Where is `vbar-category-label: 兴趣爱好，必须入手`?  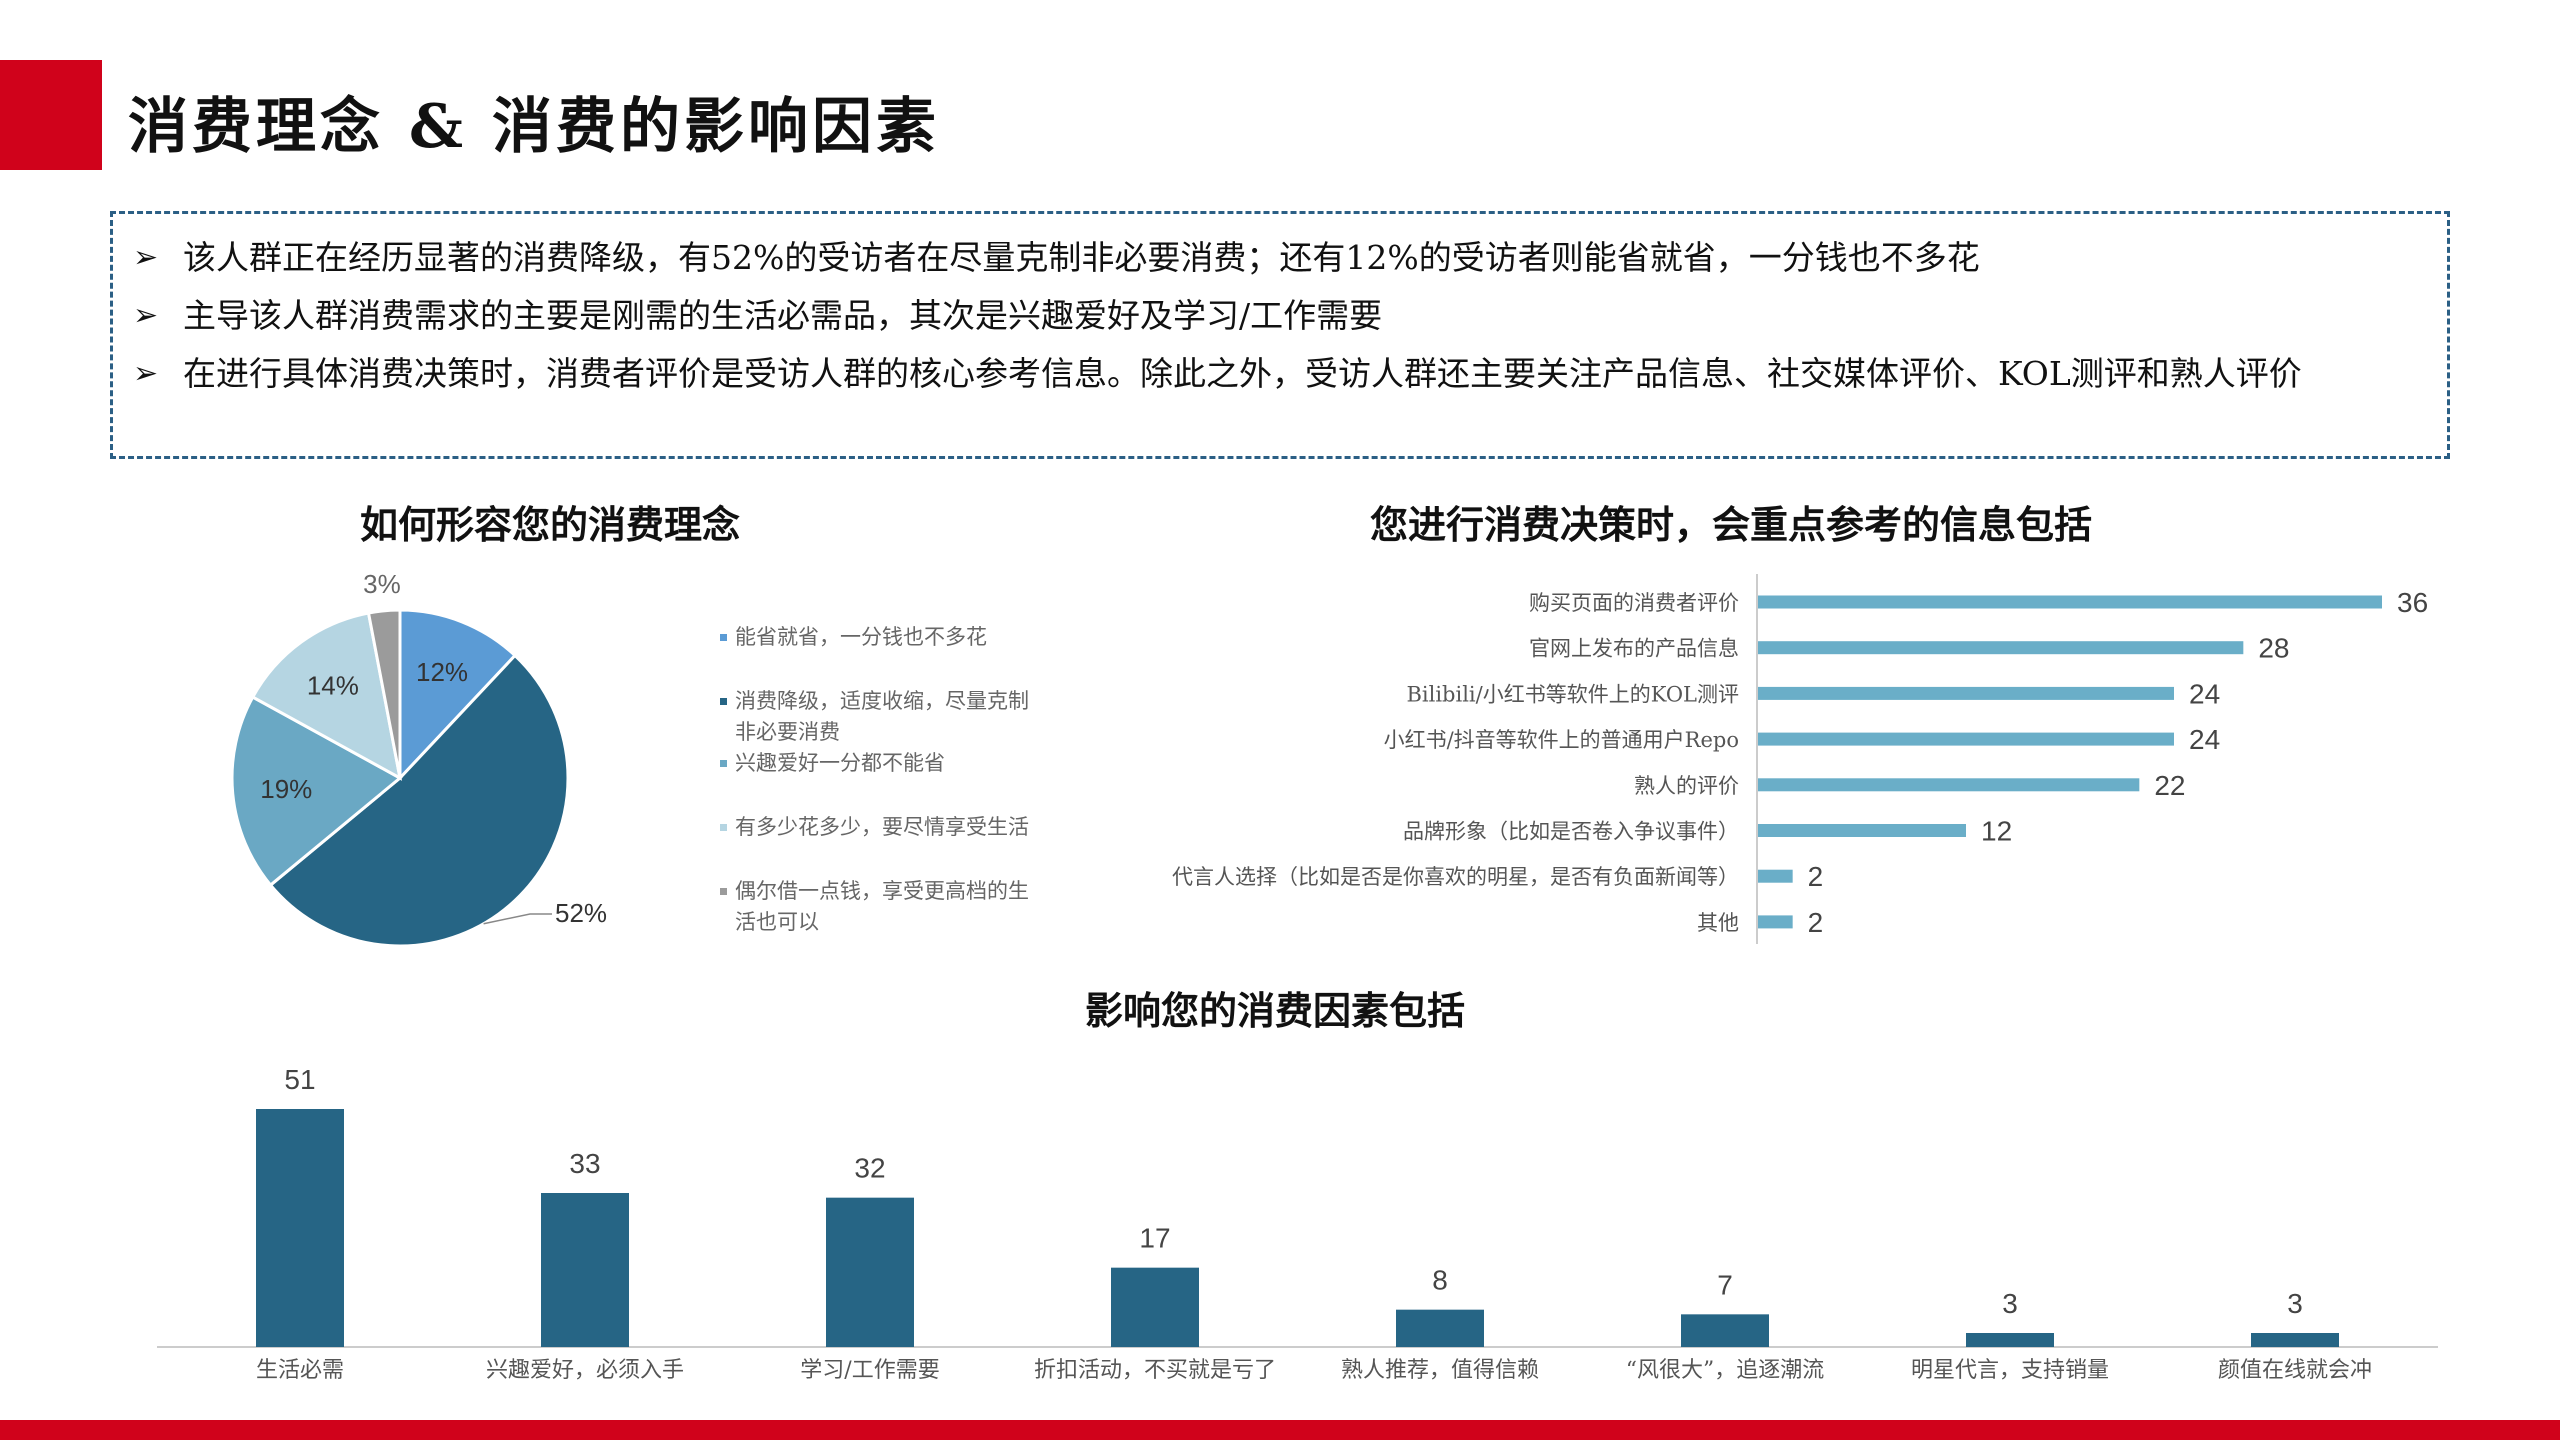 vbar-category-label: 兴趣爱好，必须入手 is located at coordinates (585, 1370).